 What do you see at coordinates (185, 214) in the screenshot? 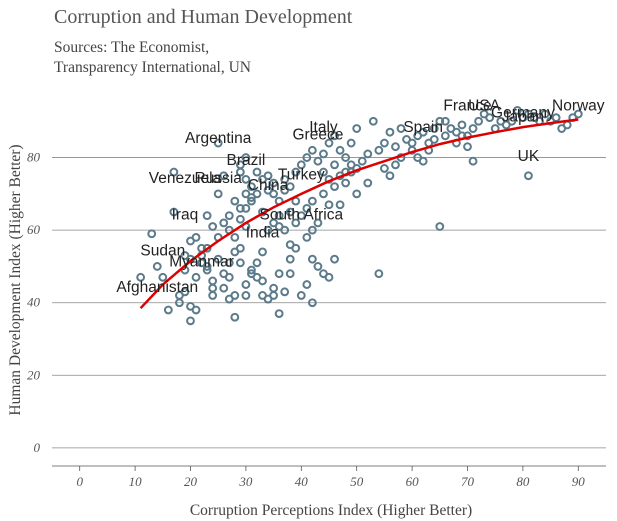
I see `country-label: Iraq` at bounding box center [185, 214].